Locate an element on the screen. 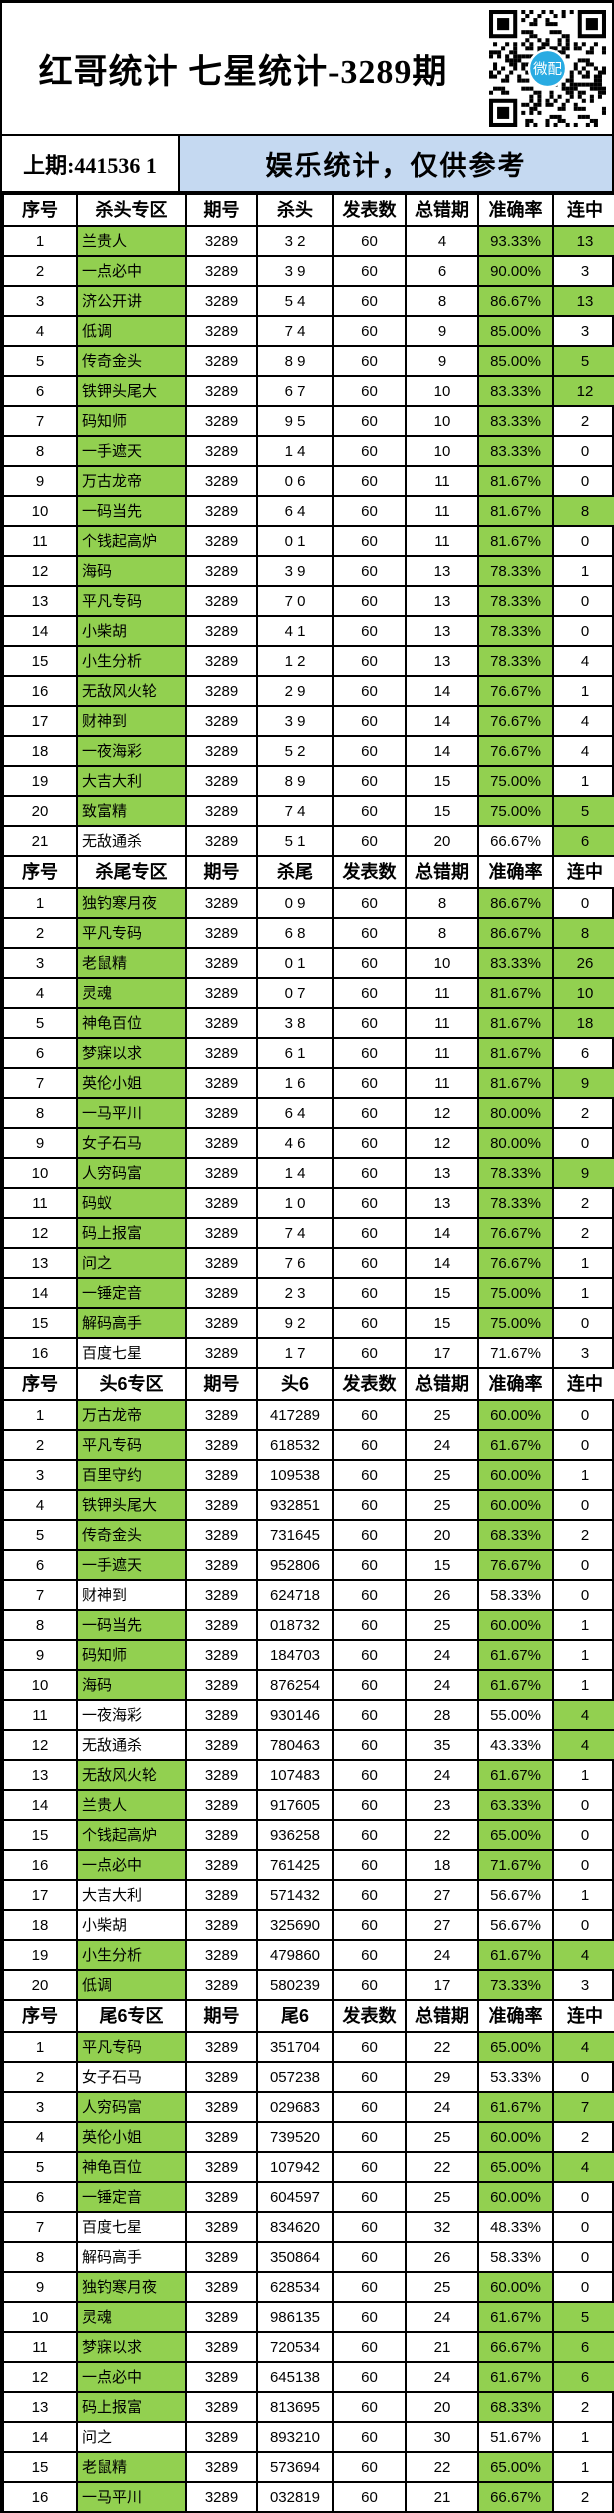 The height and width of the screenshot is (2513, 614). rank-cell: 5 is located at coordinates (40, 1535).